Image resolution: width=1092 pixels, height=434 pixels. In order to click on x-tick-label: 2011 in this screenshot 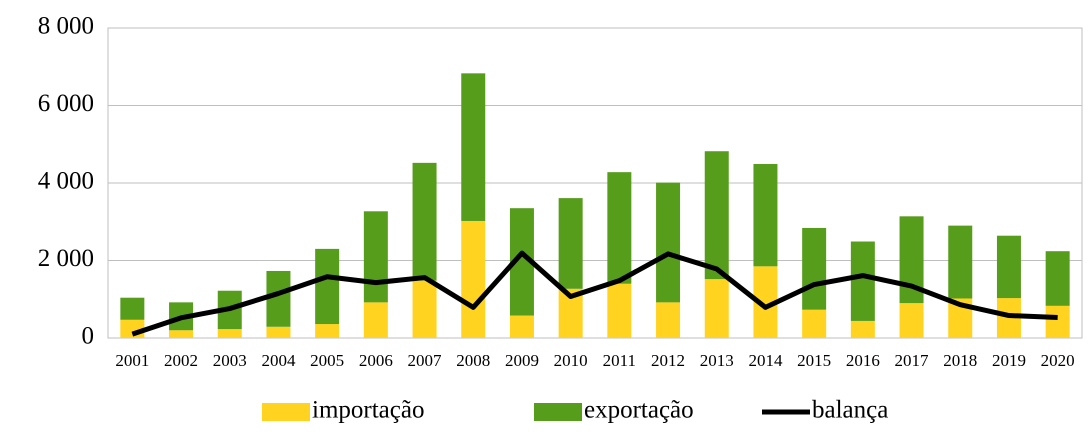, I will do `click(619, 360)`.